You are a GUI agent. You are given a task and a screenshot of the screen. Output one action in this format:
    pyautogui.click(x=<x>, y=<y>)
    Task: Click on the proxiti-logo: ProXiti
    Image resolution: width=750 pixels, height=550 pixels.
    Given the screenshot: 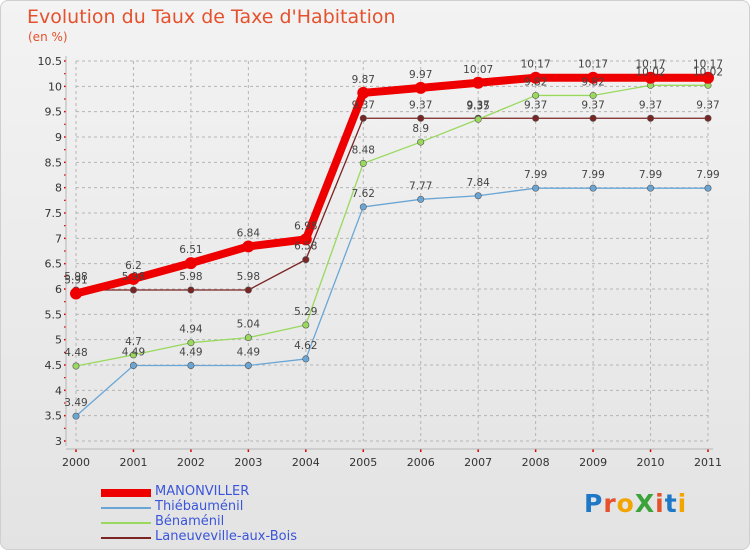 What is the action you would take?
    pyautogui.click(x=635, y=503)
    